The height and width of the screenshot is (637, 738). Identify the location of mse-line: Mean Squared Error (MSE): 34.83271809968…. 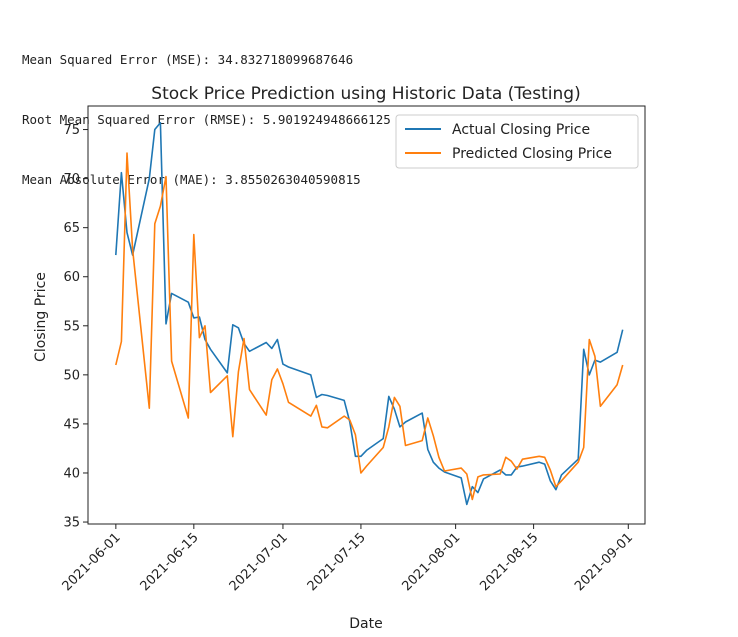
(188, 59).